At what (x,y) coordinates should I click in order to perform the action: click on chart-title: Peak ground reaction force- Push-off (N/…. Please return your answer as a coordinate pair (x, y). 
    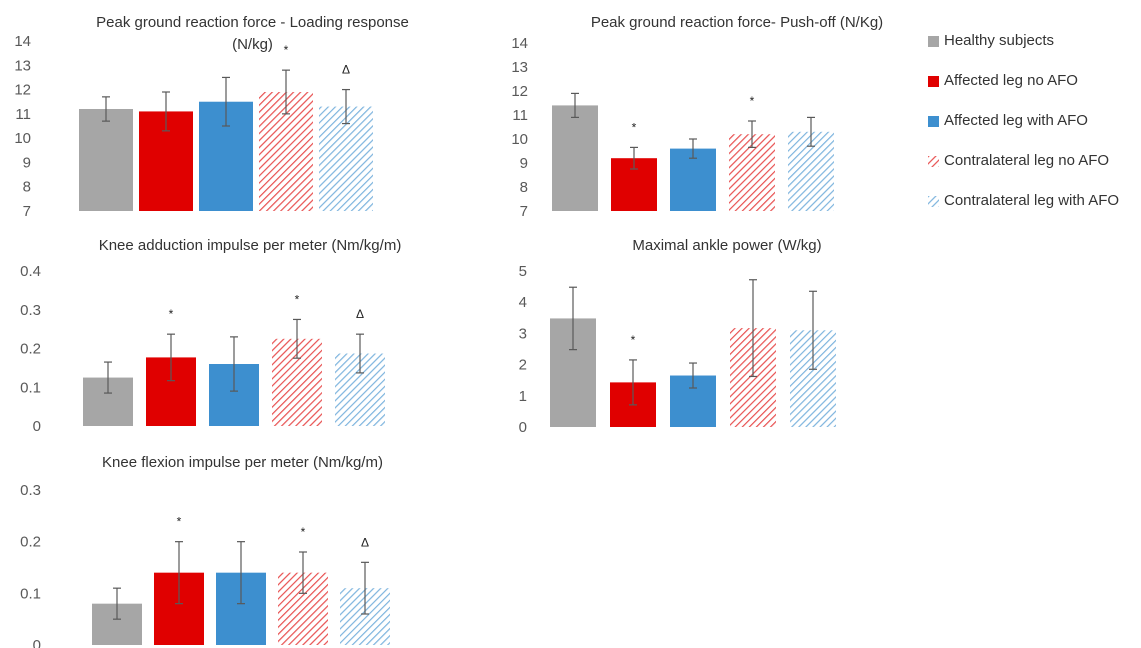
    Looking at the image, I should click on (737, 22).